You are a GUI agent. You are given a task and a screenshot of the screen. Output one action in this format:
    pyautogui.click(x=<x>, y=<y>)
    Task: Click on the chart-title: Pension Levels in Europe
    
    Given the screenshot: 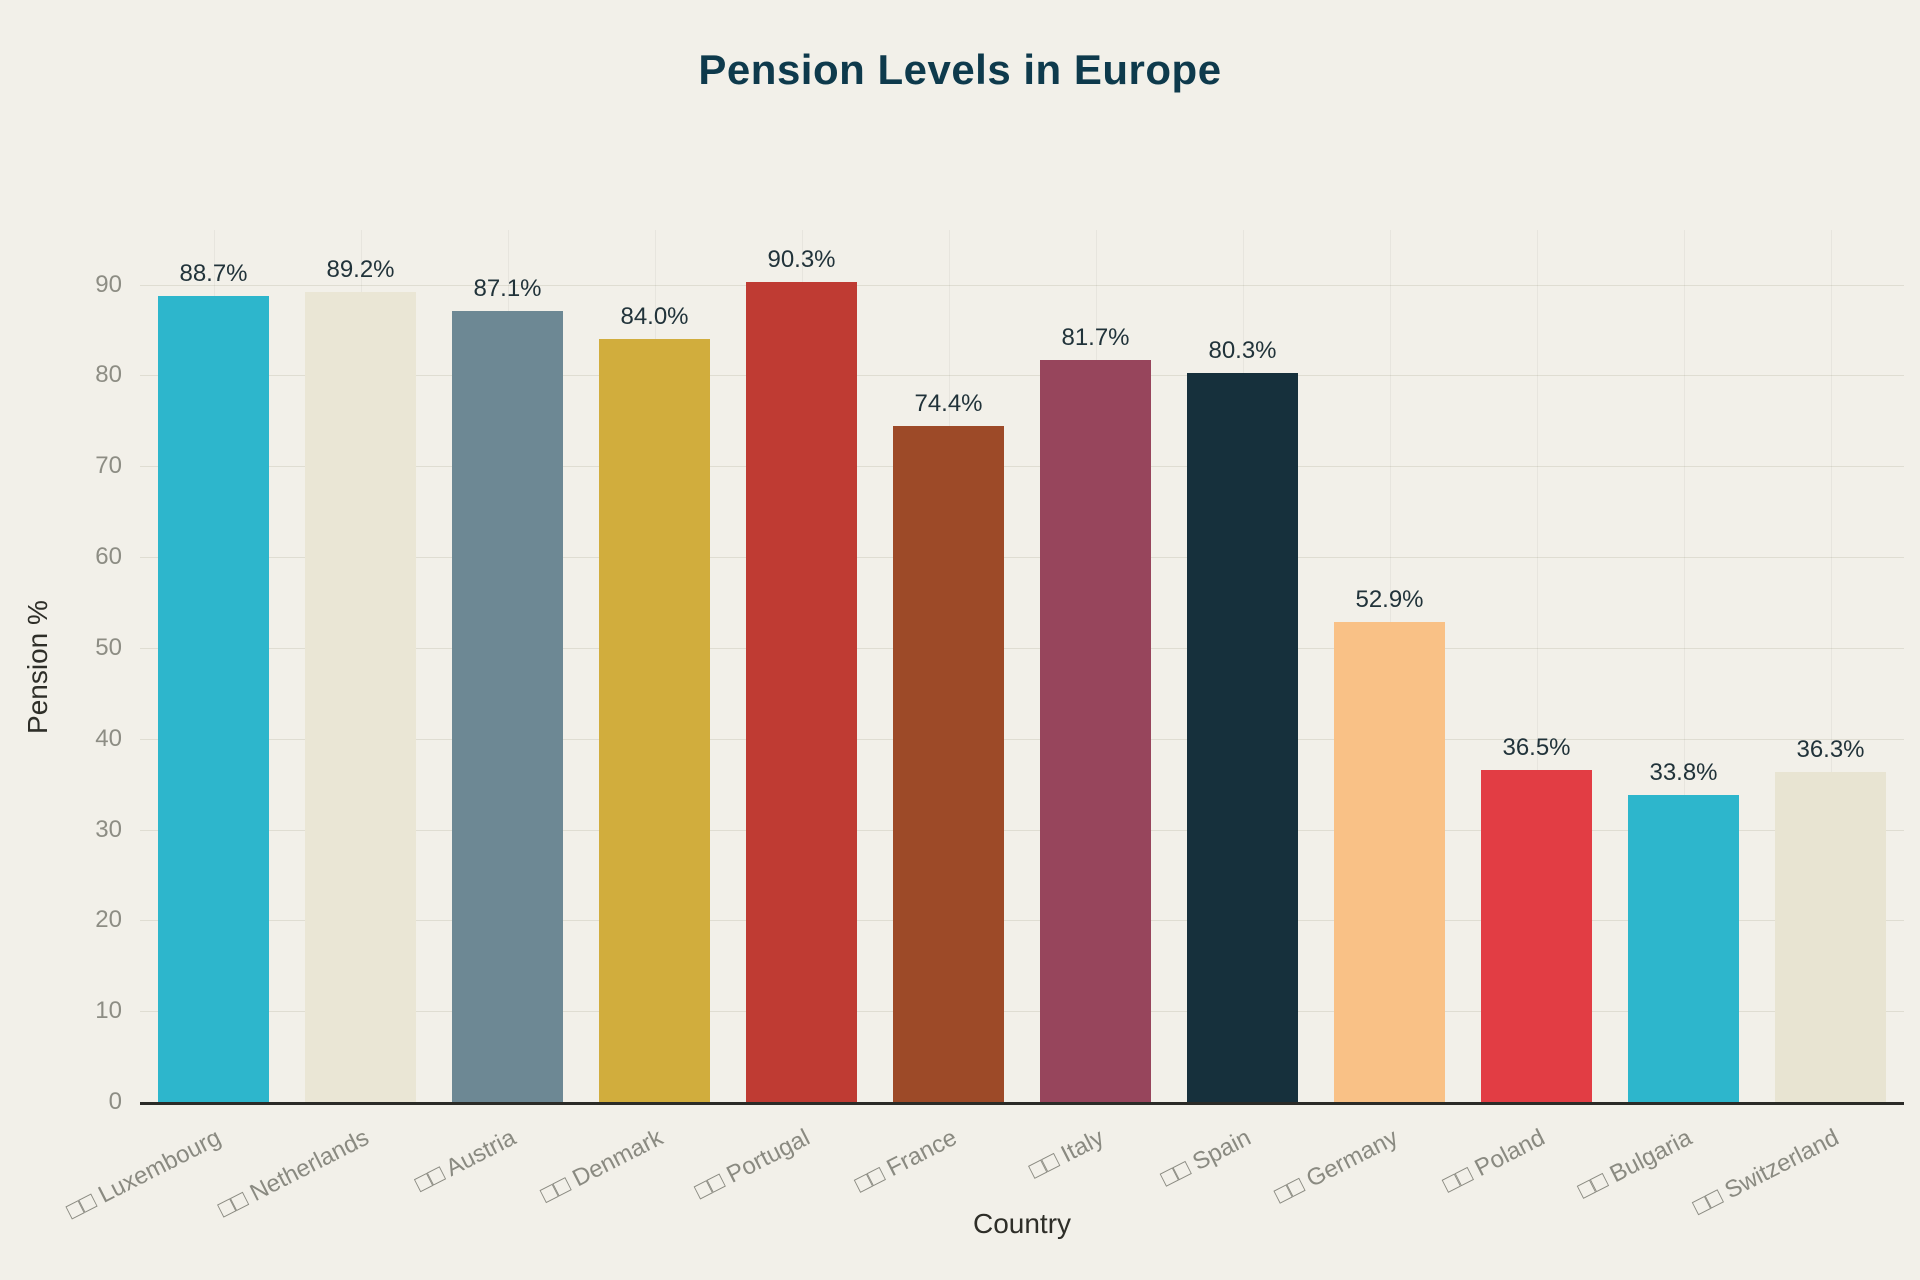 What is the action you would take?
    pyautogui.click(x=960, y=69)
    